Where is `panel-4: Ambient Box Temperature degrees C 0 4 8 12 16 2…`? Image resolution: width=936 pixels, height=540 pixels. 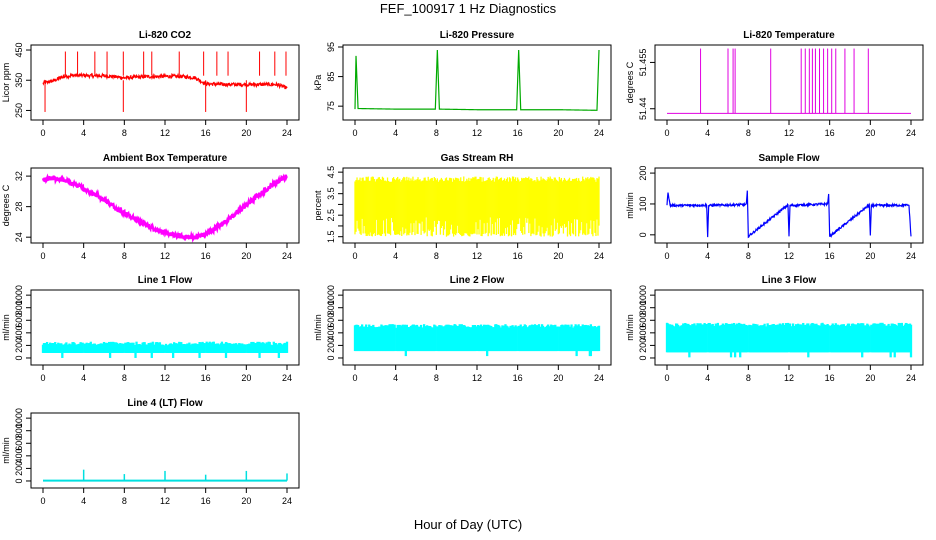
panel-4: Ambient Box Temperature degrees C 0 4 8 12 16 2… is located at coordinates (150, 207).